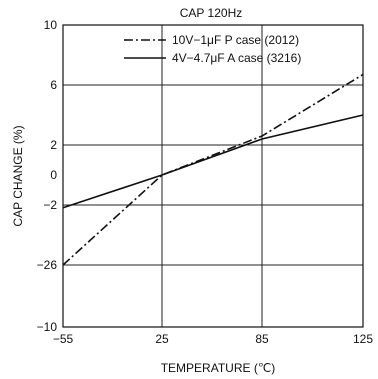 The width and height of the screenshot is (378, 379). Describe the element at coordinates (47, 265) in the screenshot. I see `y-tick-label: −26` at that location.